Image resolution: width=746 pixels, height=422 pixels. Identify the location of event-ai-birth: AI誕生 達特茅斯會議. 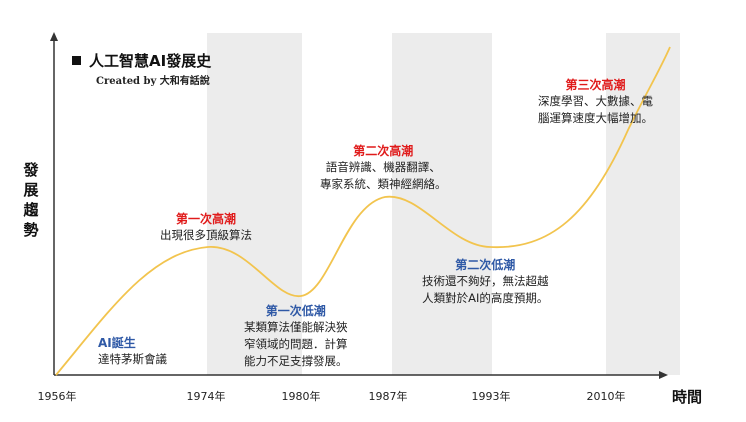
(132, 351).